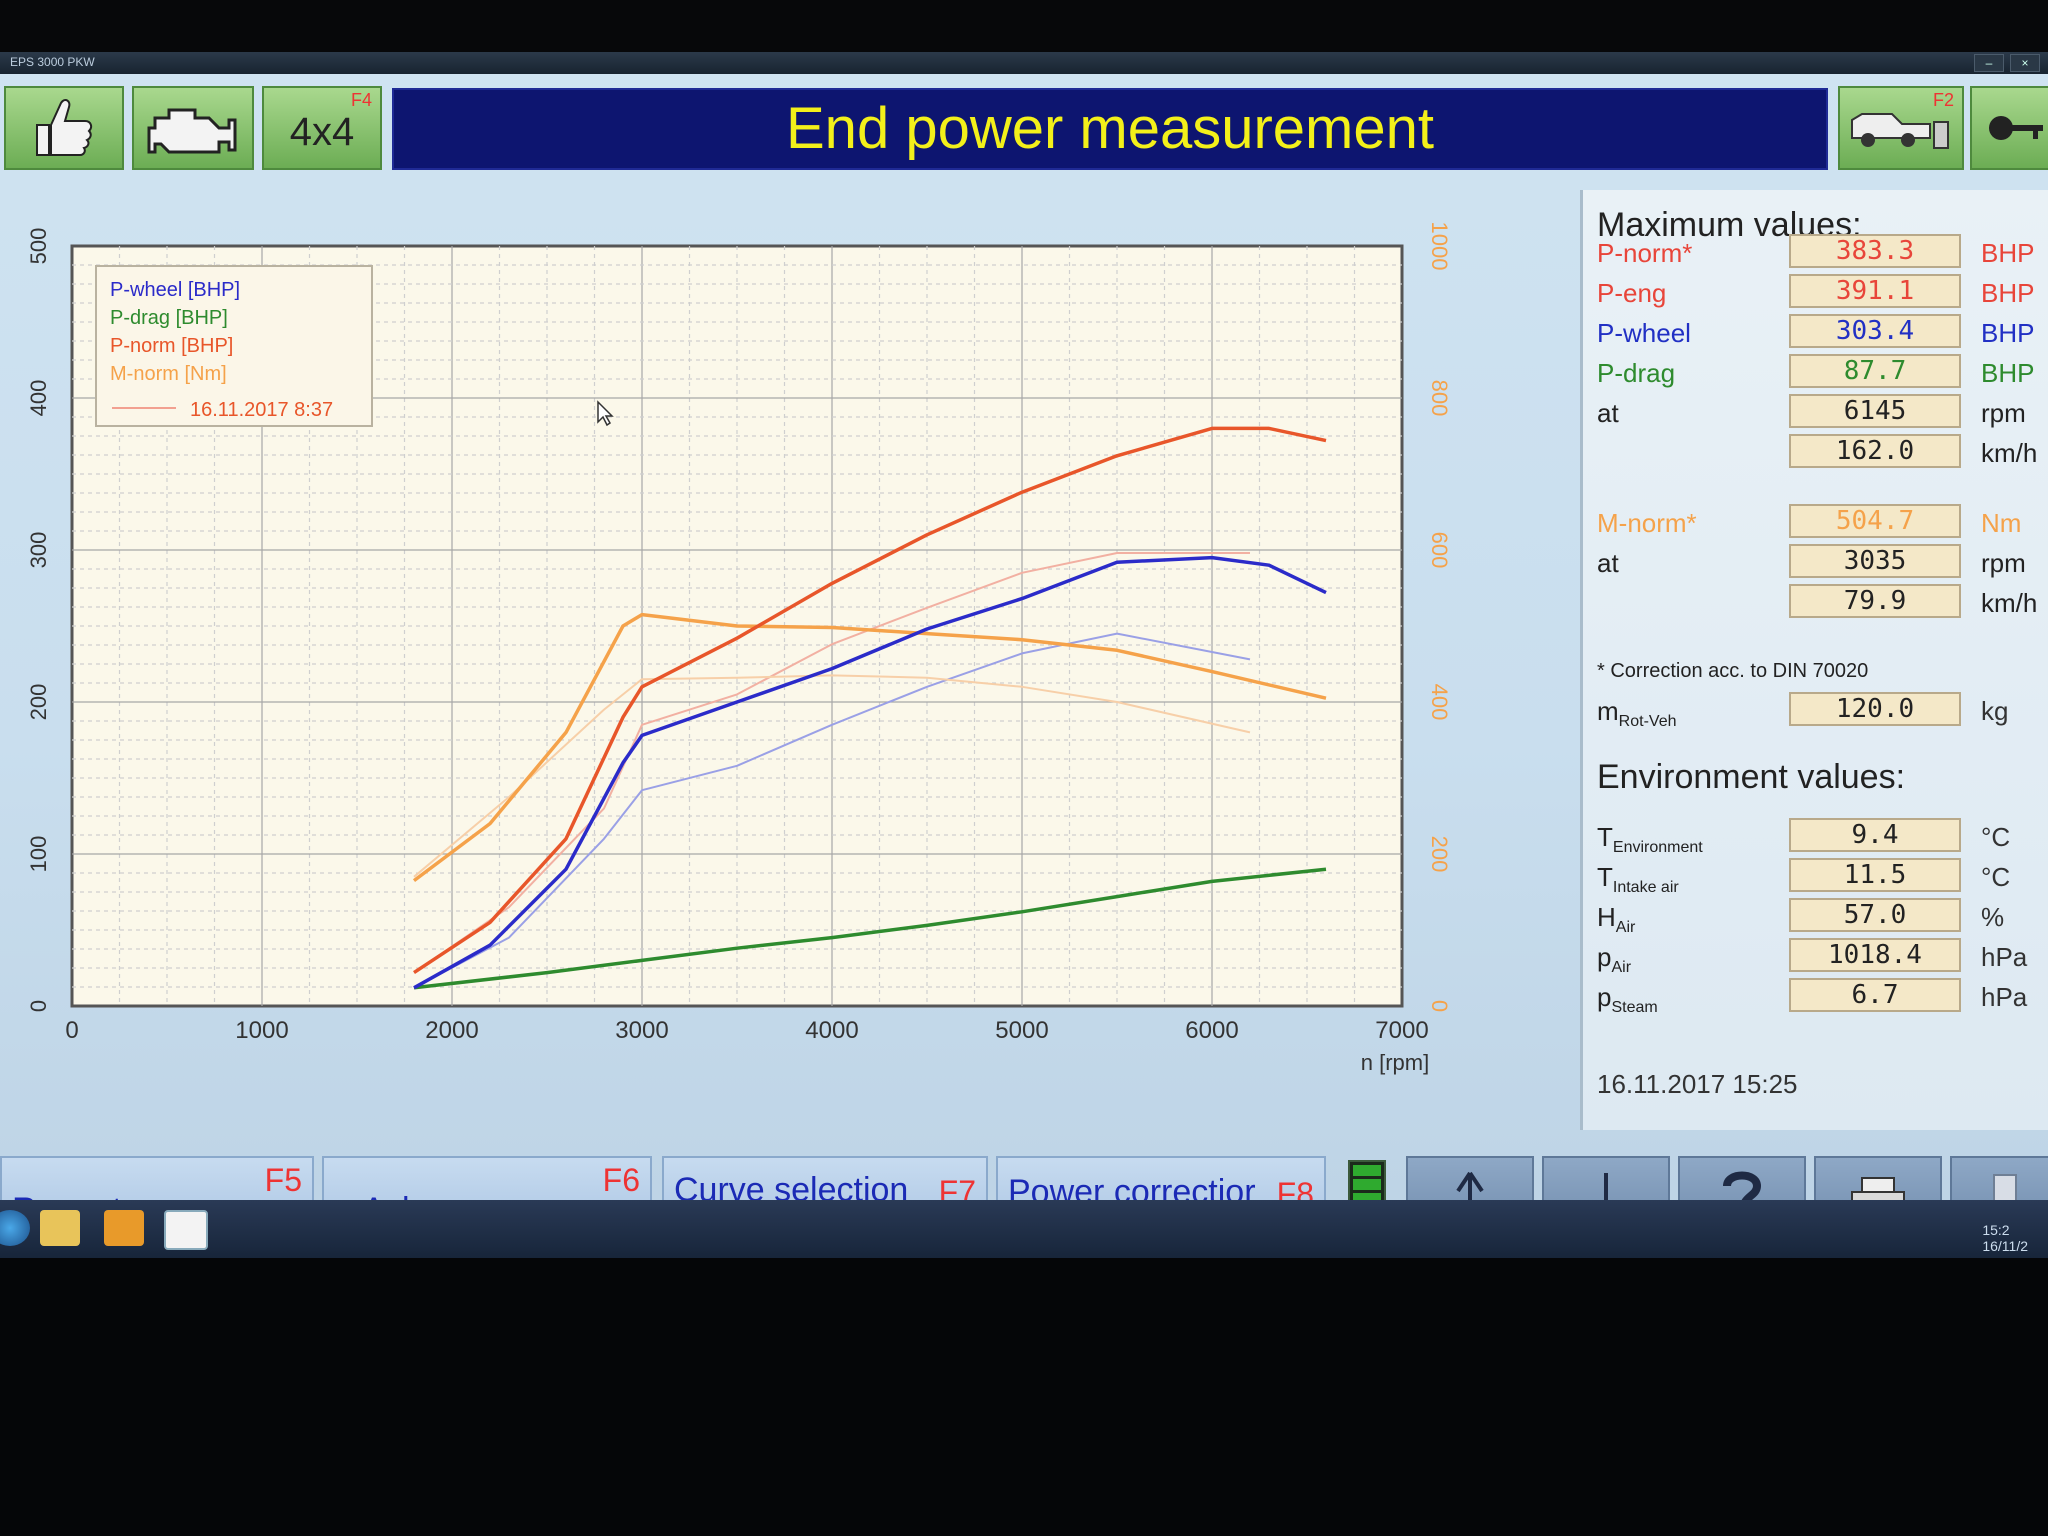  What do you see at coordinates (2005, 1246) in the screenshot?
I see `clock-date: 16/11/2` at bounding box center [2005, 1246].